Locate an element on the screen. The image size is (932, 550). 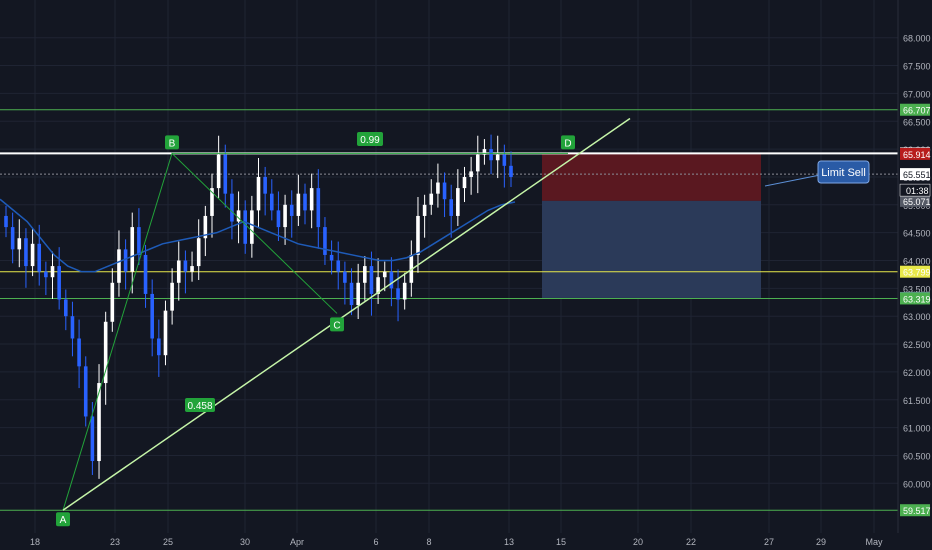
time-tick-label: 23 is located at coordinates (115, 542).